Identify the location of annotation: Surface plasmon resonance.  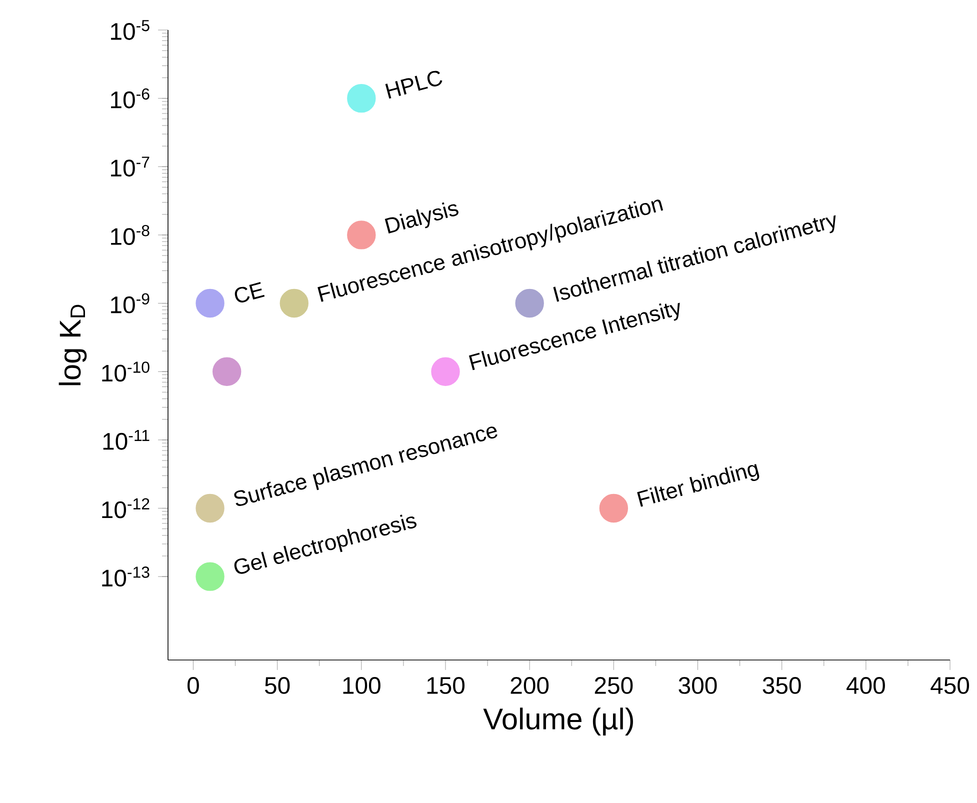
(366, 466).